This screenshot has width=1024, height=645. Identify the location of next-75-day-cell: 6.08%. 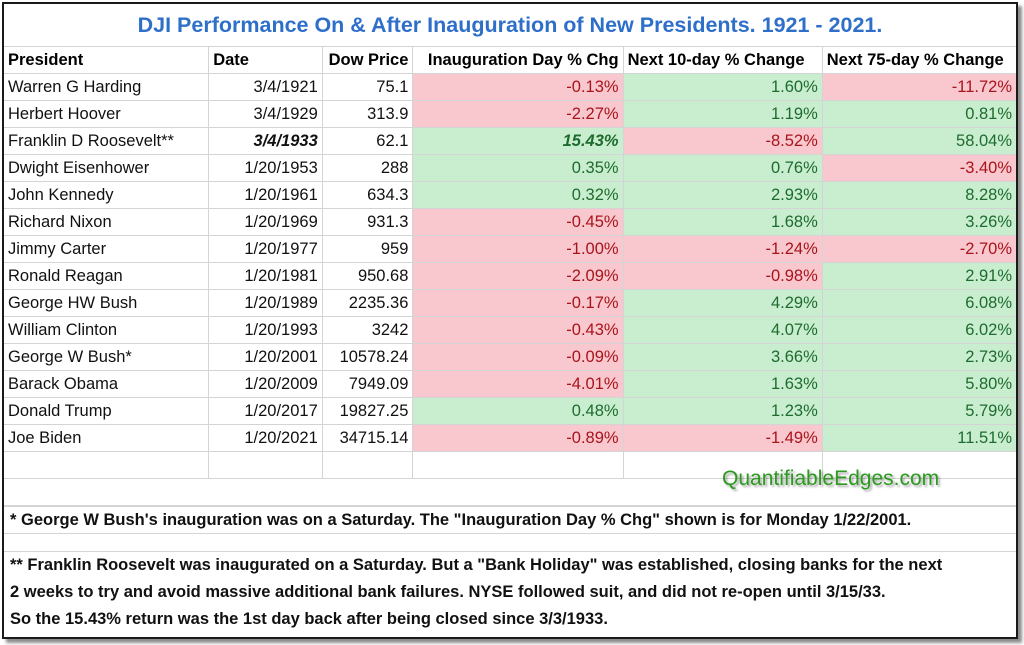
(919, 303).